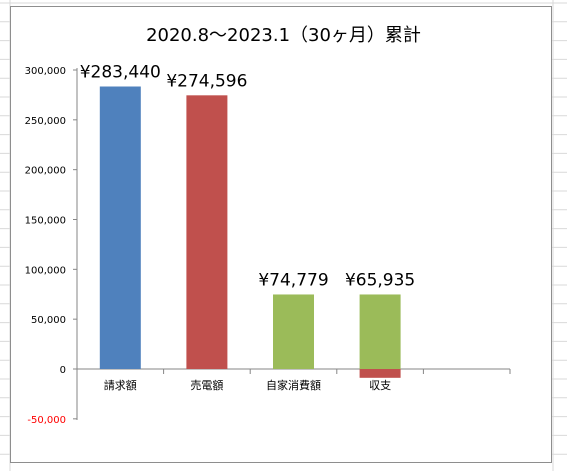  Describe the element at coordinates (293, 385) in the screenshot. I see `x-tick-label: 自家消費額` at that location.